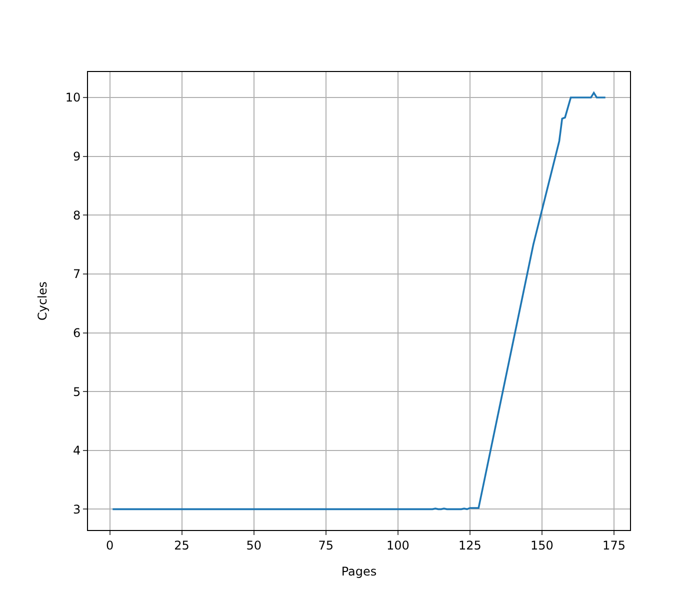 Image resolution: width=700 pixels, height=600 pixels. I want to click on x-tick-label: 125, so click(470, 545).